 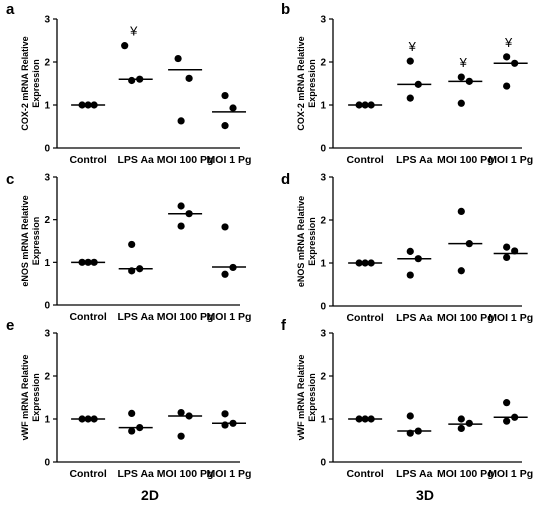 I want to click on panel-letter-c: c, so click(x=10, y=179).